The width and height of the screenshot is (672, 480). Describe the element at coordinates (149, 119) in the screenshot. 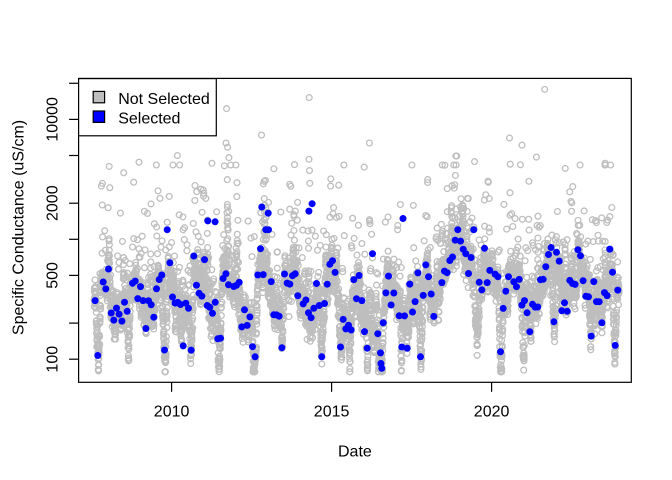

I see `svg-text: Selected` at that location.